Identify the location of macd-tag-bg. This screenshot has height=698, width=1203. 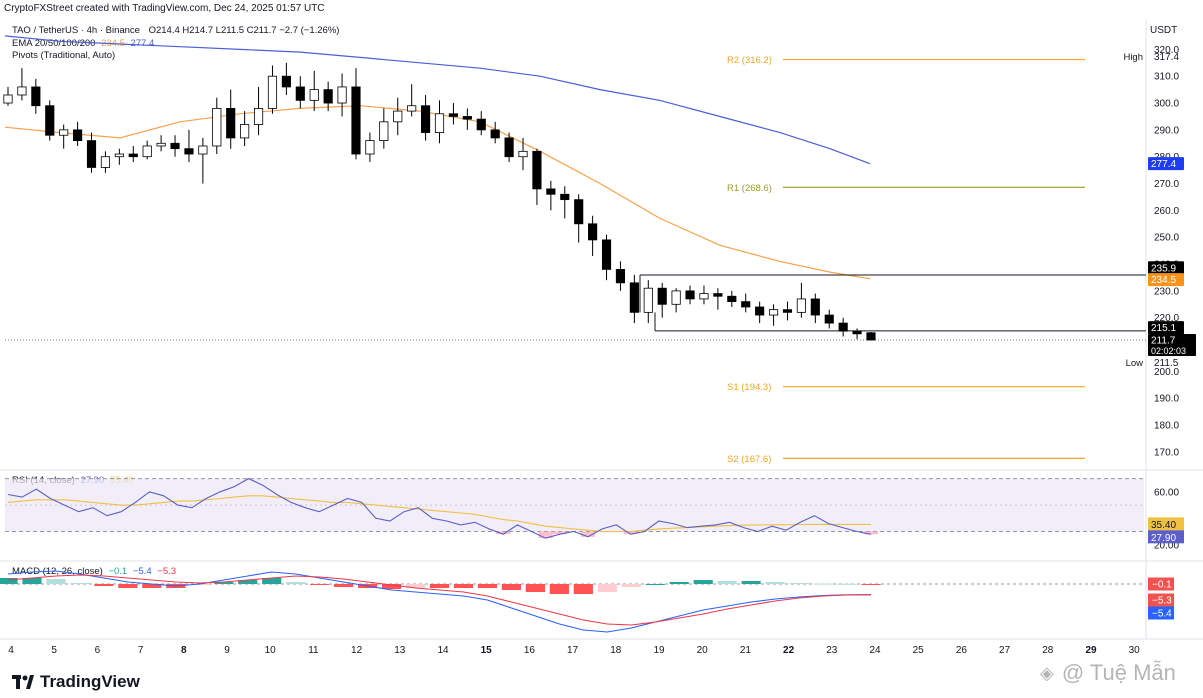
(1161, 584).